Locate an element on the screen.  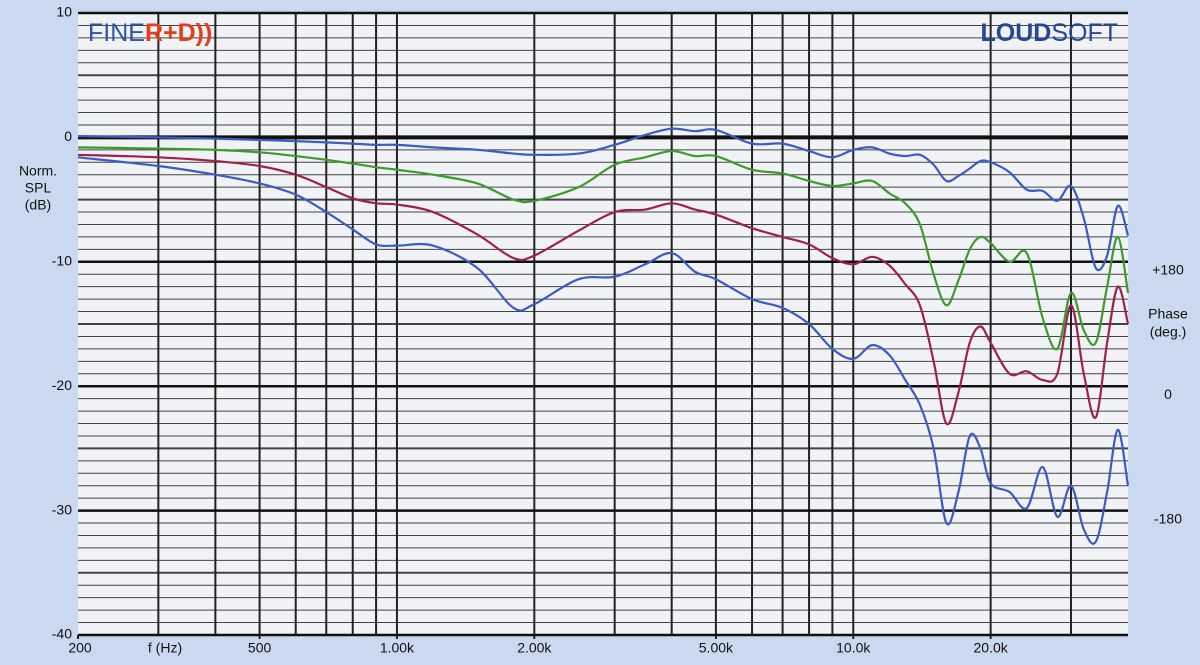
x-tick-label: 5.00k is located at coordinates (716, 648).